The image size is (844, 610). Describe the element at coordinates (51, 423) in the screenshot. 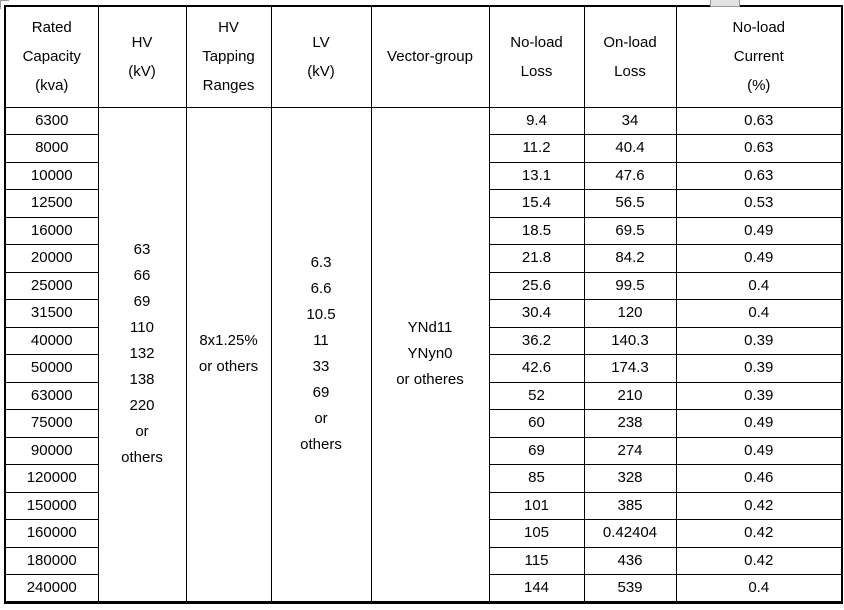

I see `cell-rated-capacity: 75000` at that location.